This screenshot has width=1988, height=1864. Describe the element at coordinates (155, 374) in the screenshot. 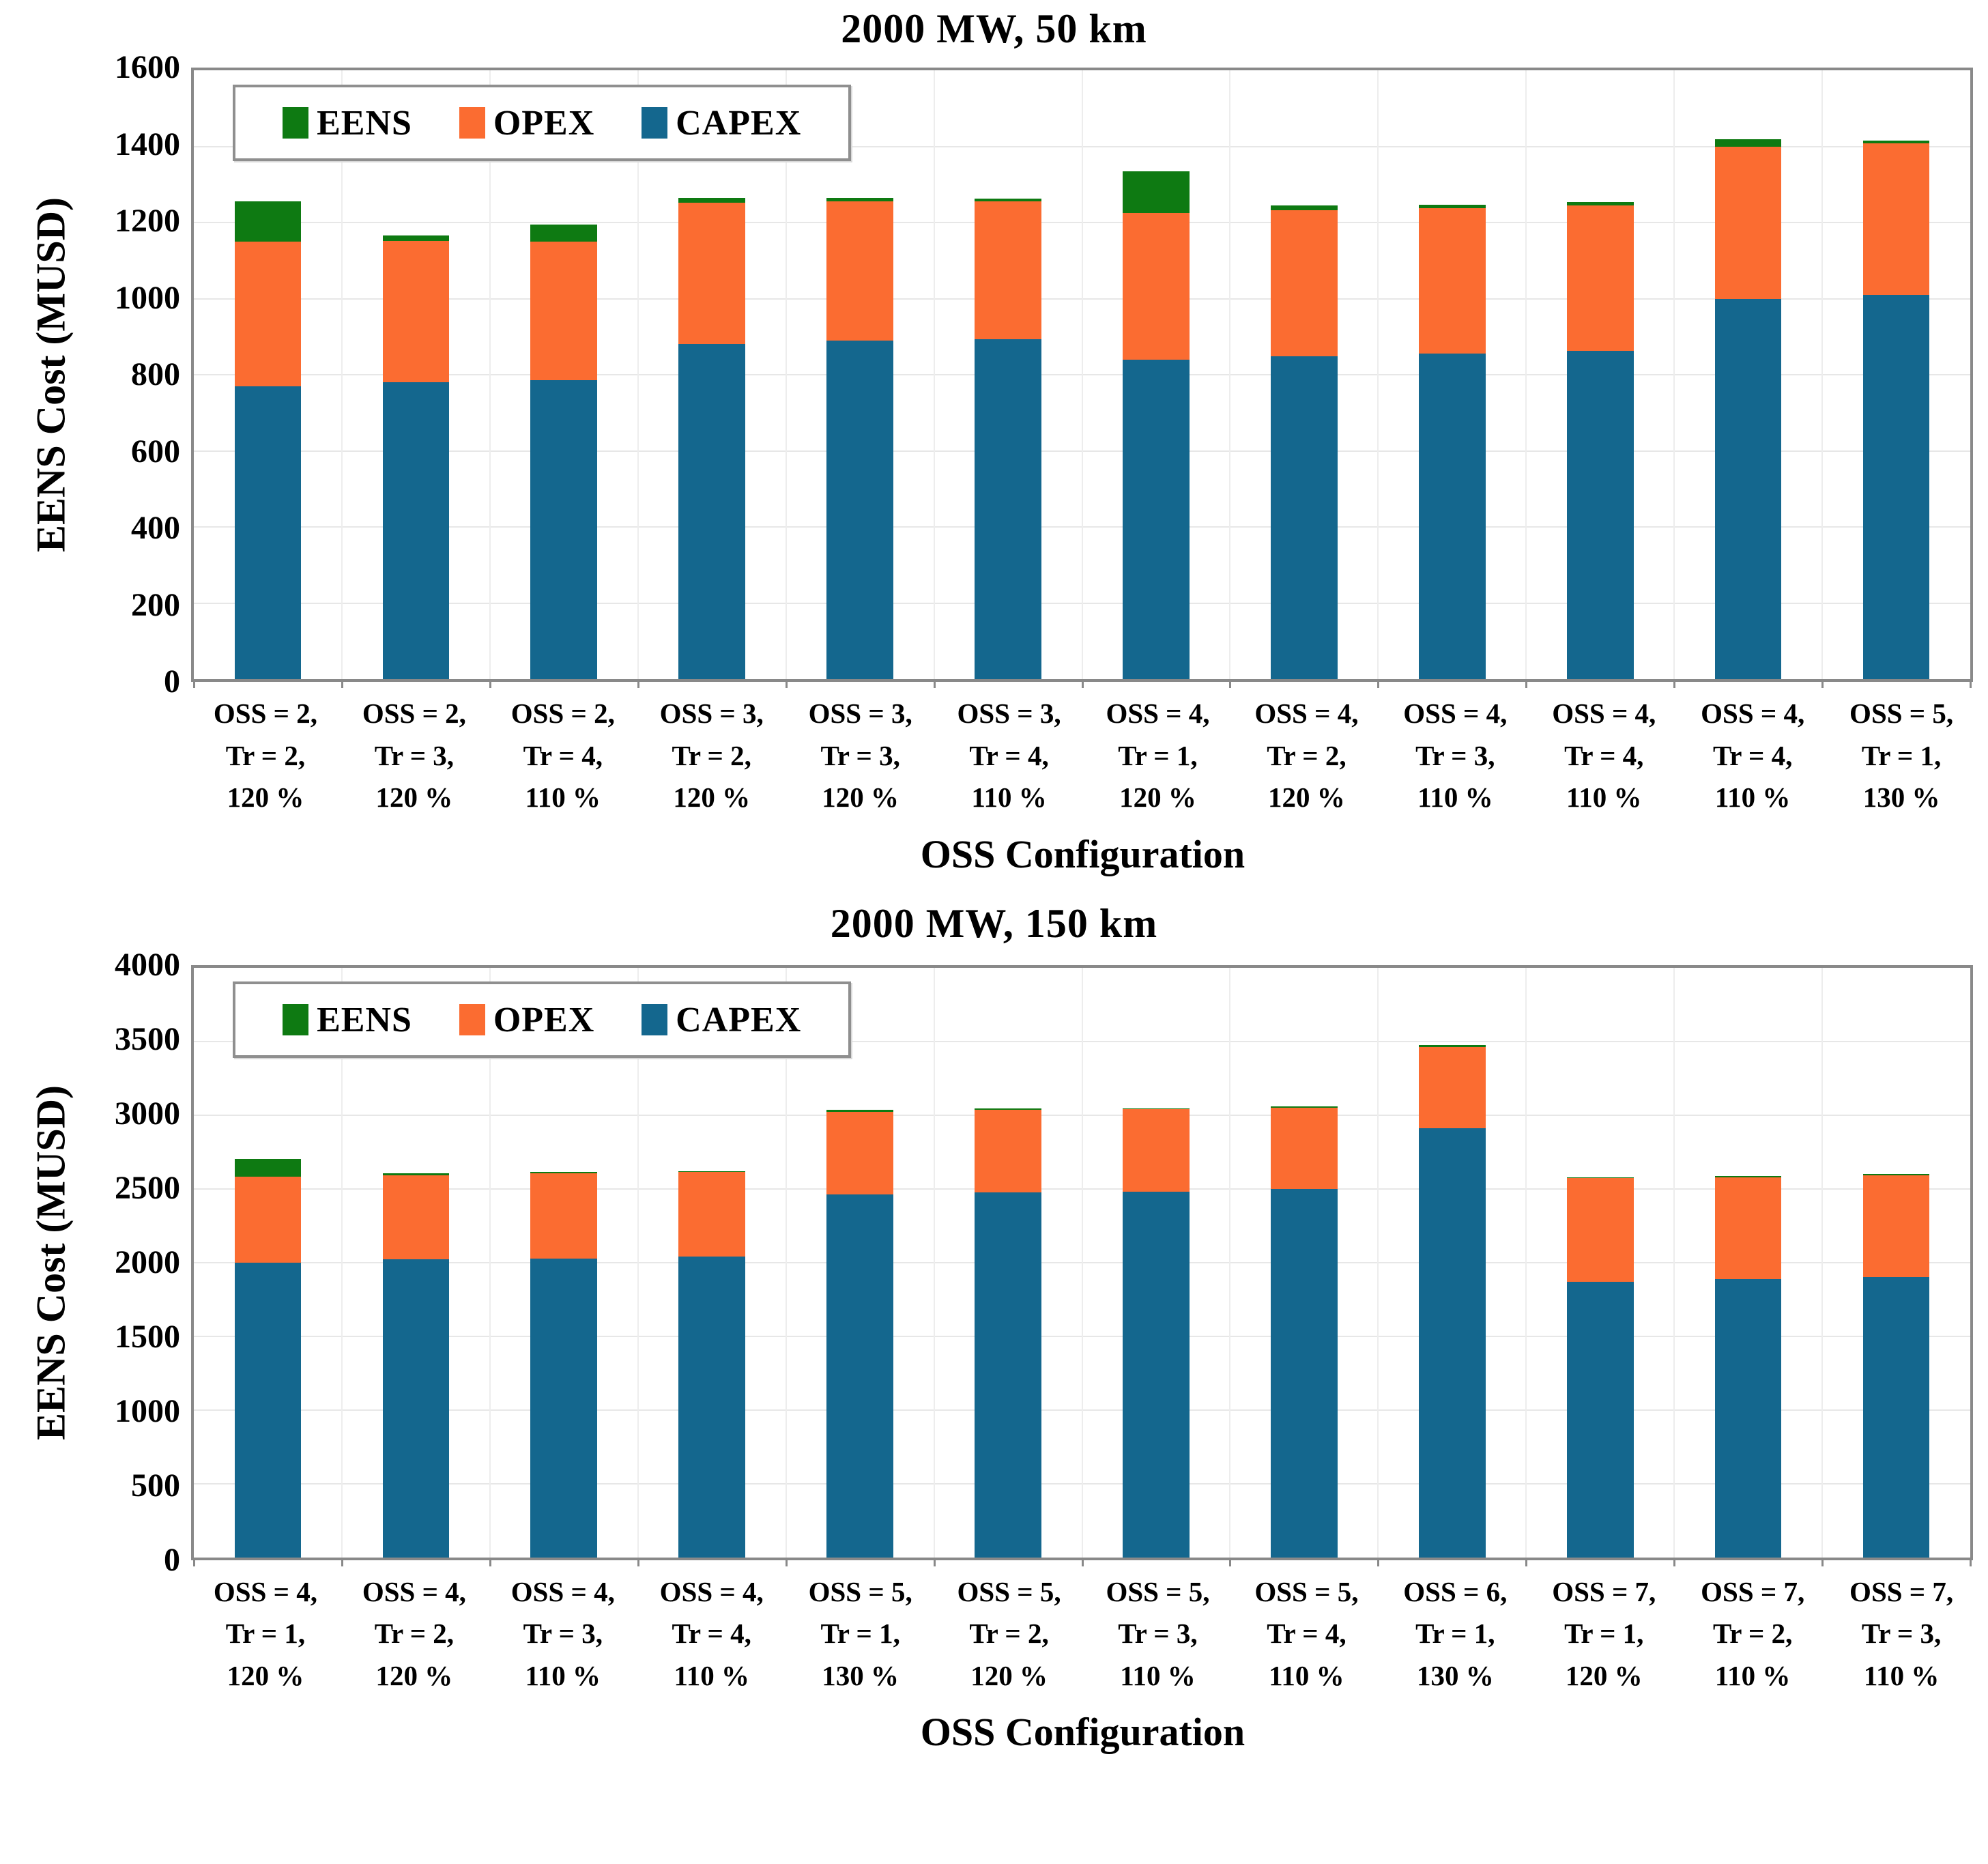

I see `y-tick-label: 800` at that location.